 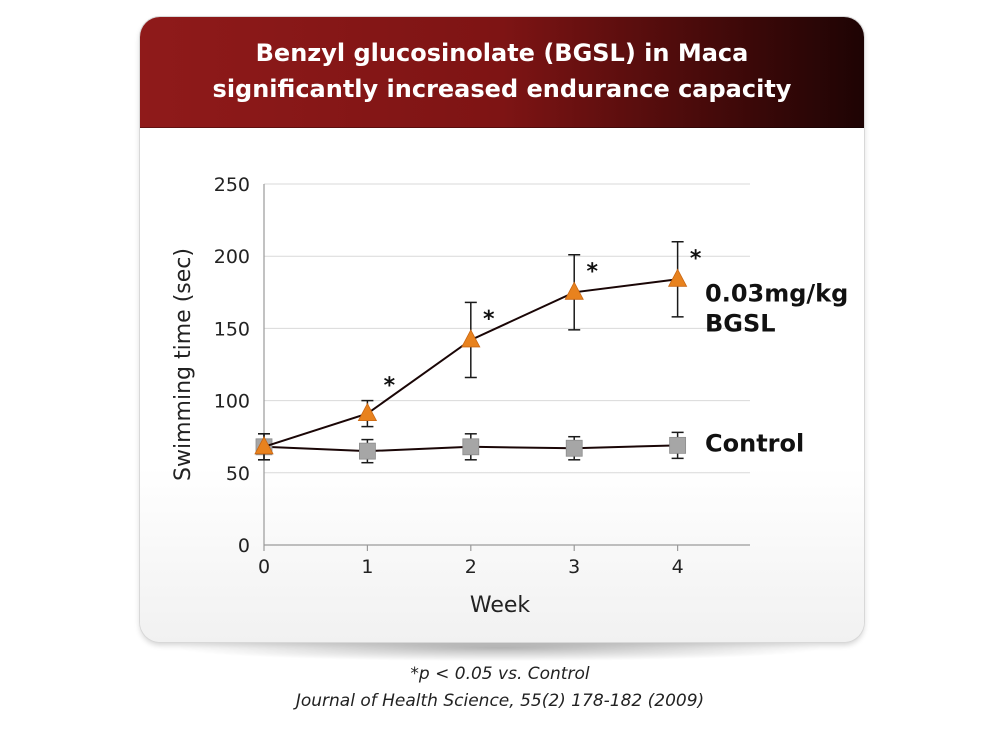 What do you see at coordinates (471, 567) in the screenshot?
I see `x-tick-label: 2` at bounding box center [471, 567].